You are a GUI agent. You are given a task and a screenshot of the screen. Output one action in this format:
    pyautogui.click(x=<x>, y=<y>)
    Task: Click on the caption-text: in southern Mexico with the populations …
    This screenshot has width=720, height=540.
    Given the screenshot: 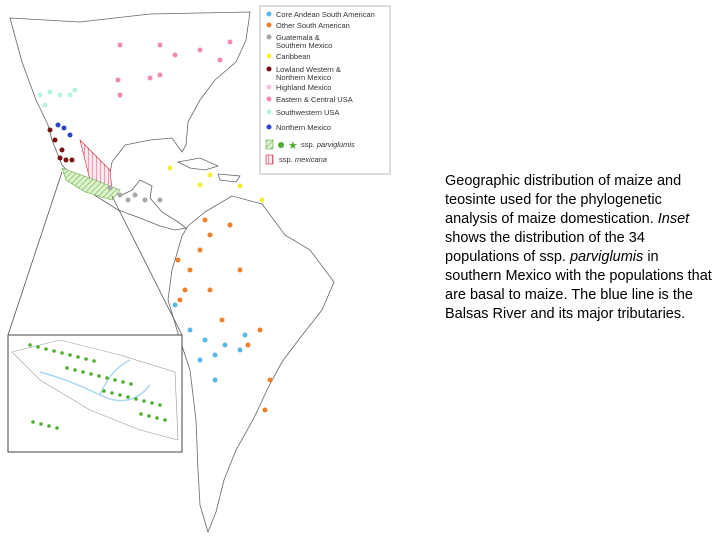 What is the action you would take?
    pyautogui.click(x=578, y=285)
    